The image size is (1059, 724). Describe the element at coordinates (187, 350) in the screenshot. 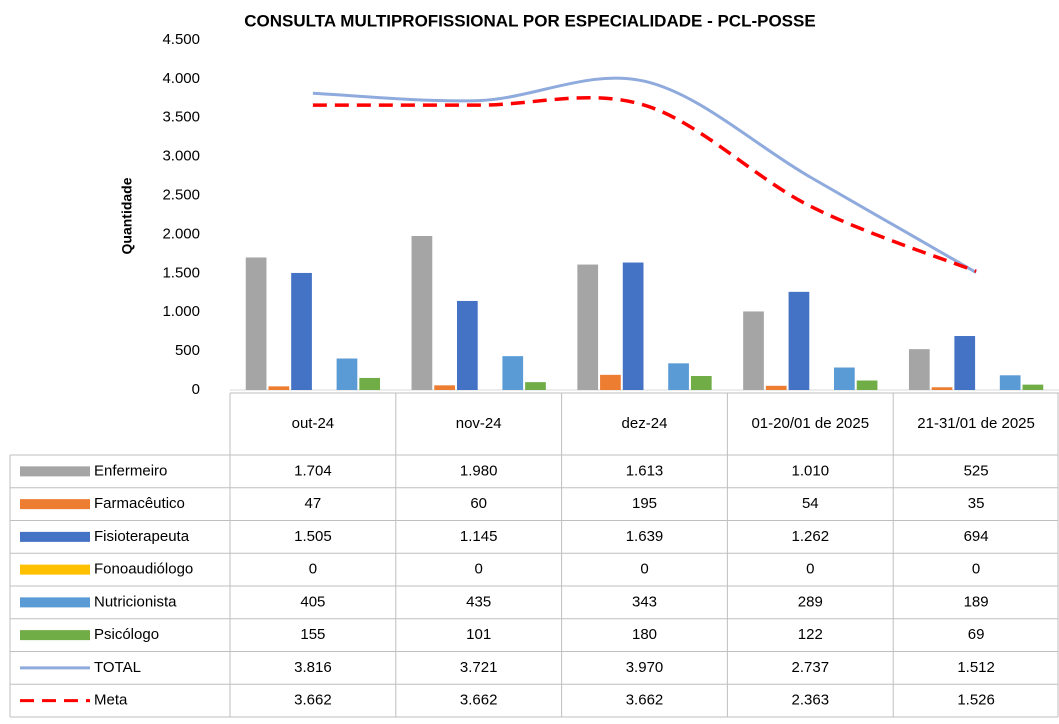

I see `y-tick-label: 500` at that location.